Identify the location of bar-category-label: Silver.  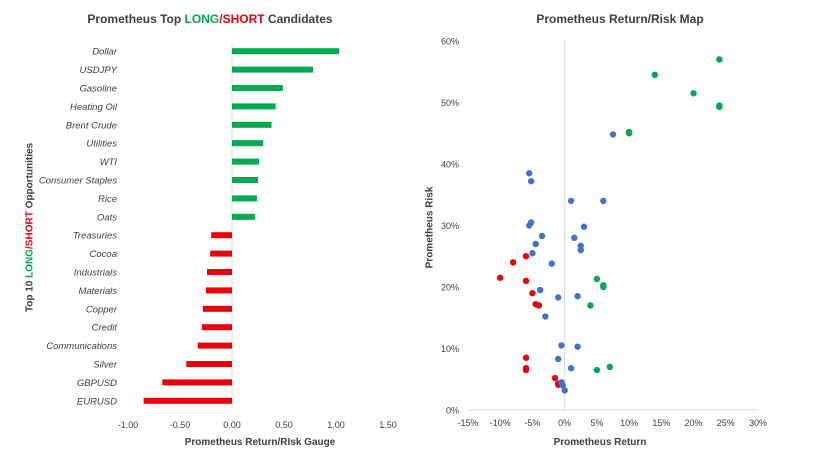
(105, 365).